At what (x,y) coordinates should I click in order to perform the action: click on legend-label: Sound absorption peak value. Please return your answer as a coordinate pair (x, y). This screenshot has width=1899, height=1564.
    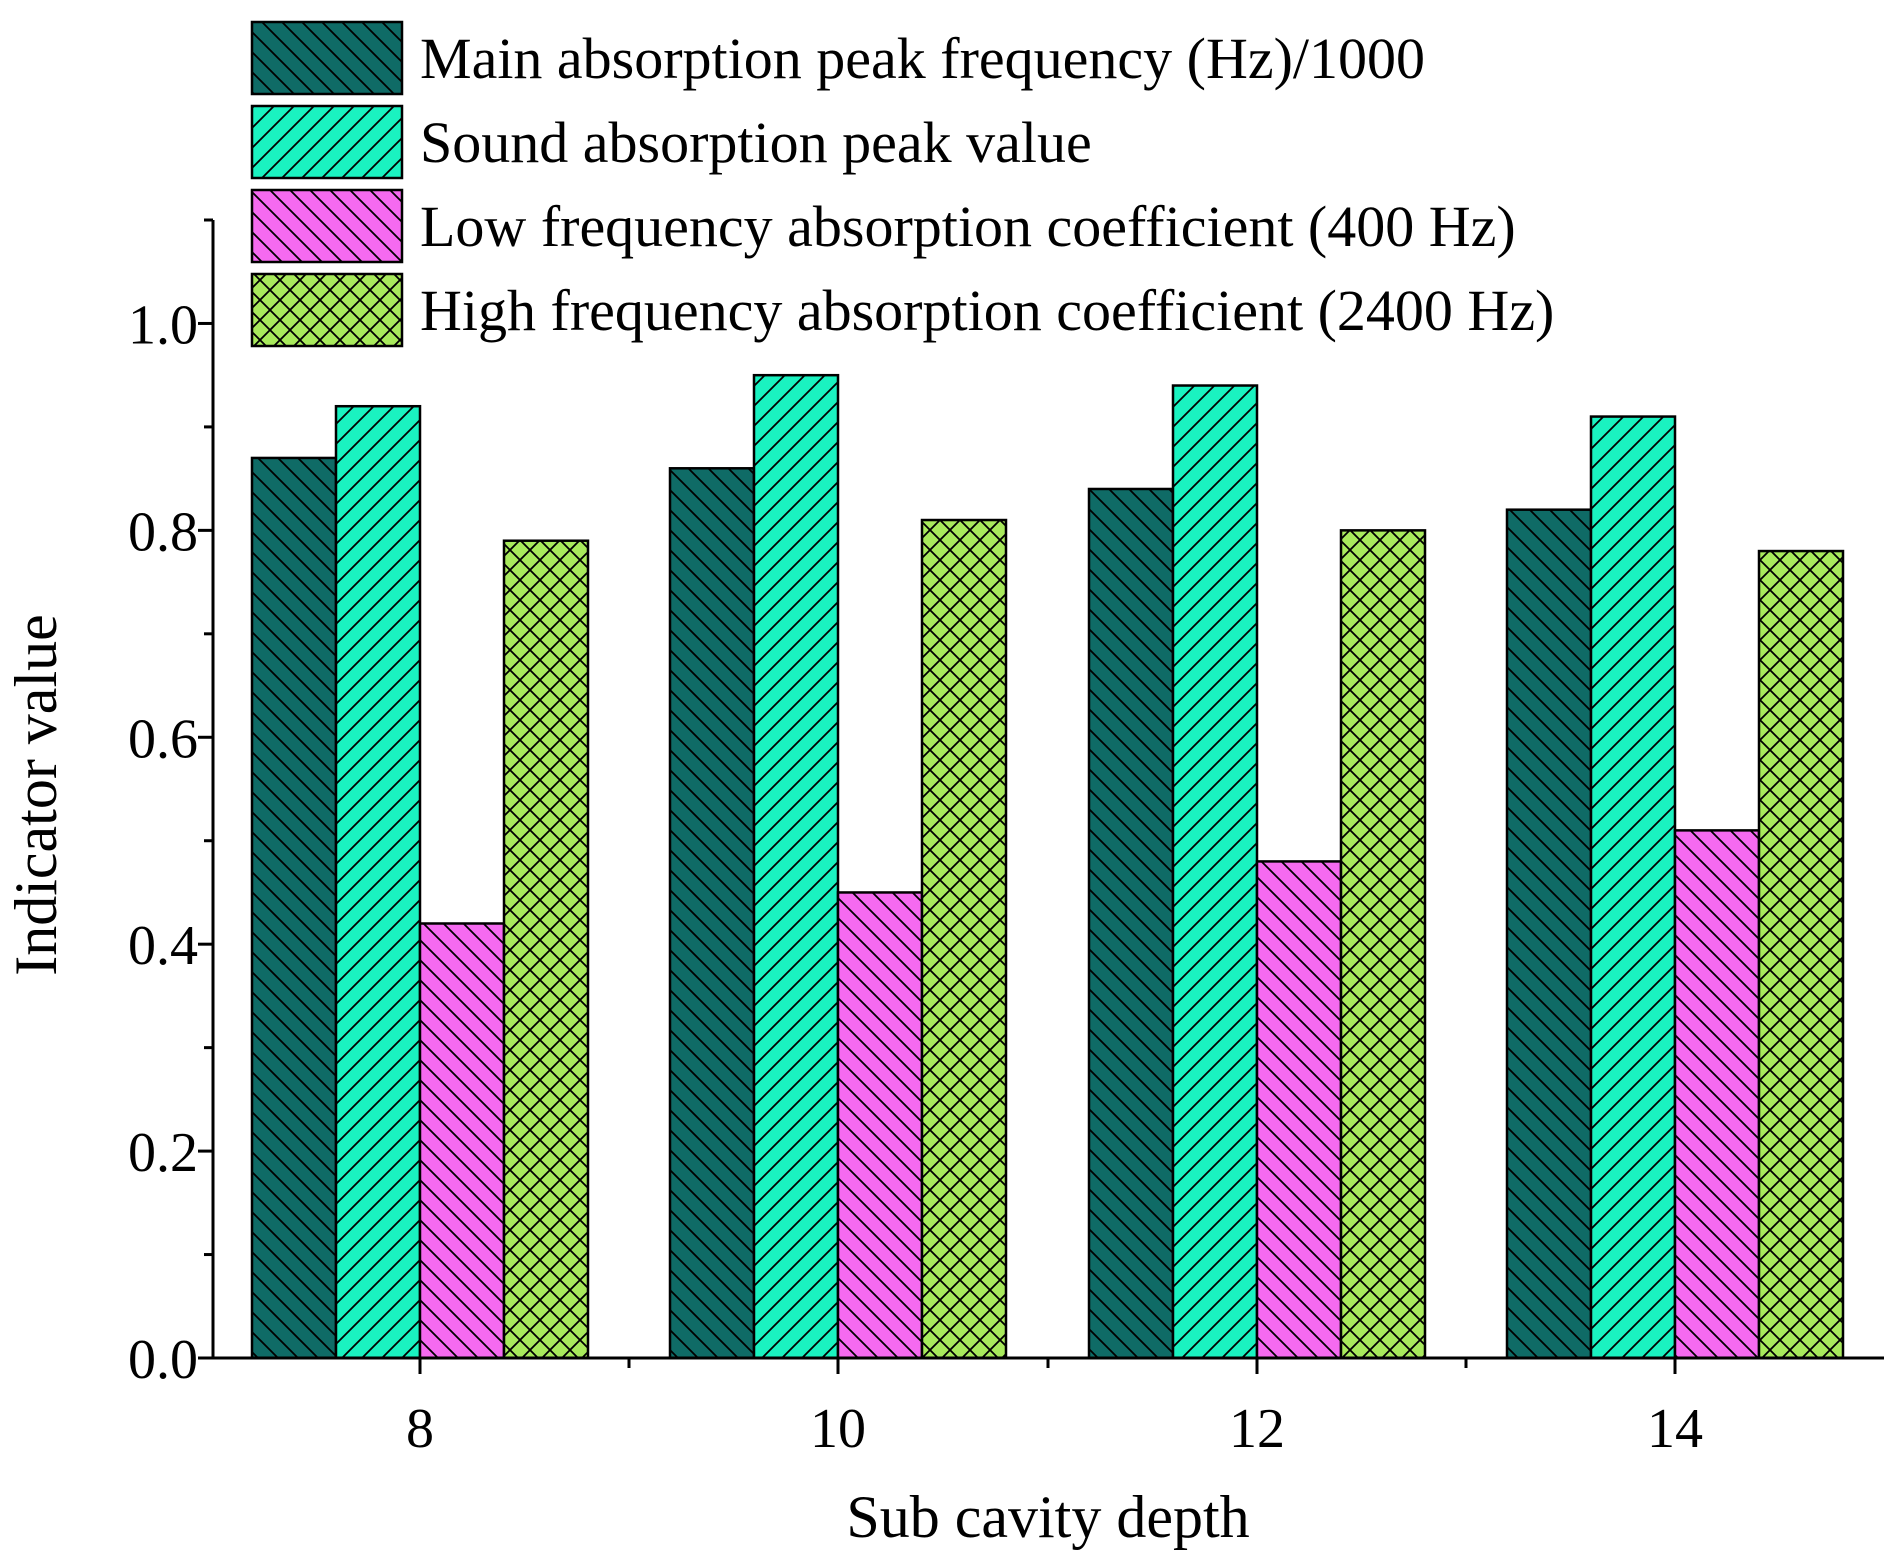
    Looking at the image, I should click on (756, 142).